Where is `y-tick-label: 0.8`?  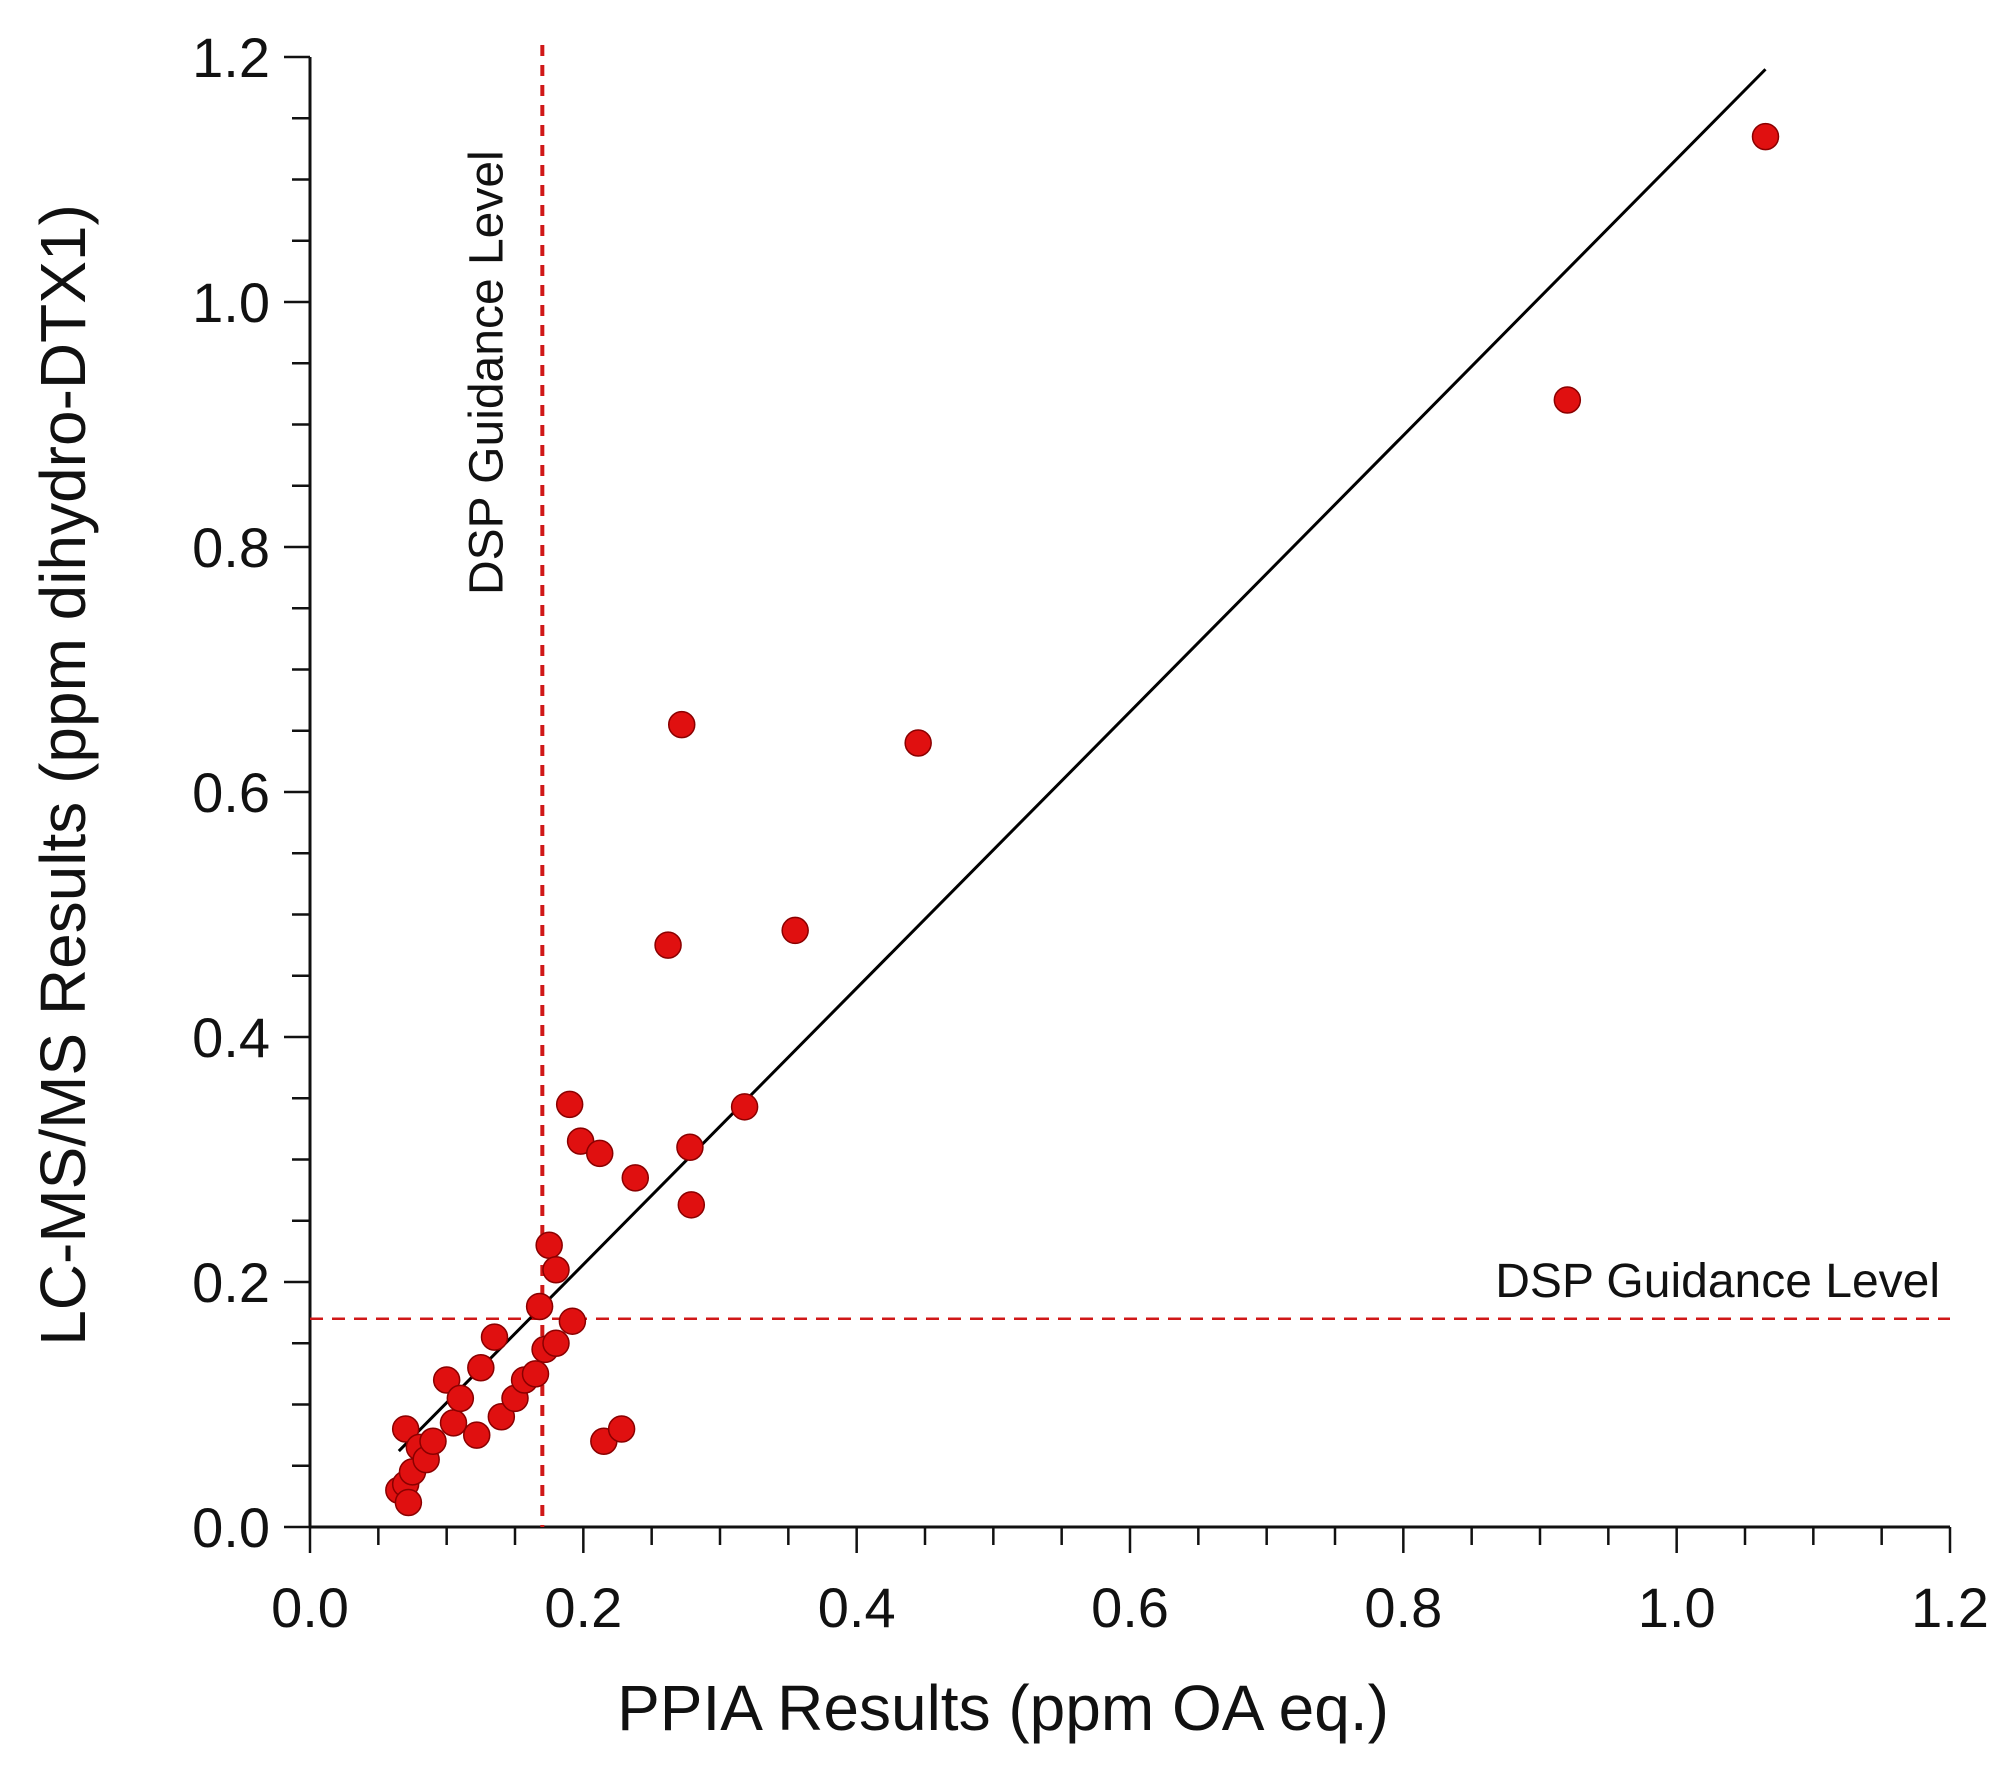
y-tick-label: 0.8 is located at coordinates (231, 547).